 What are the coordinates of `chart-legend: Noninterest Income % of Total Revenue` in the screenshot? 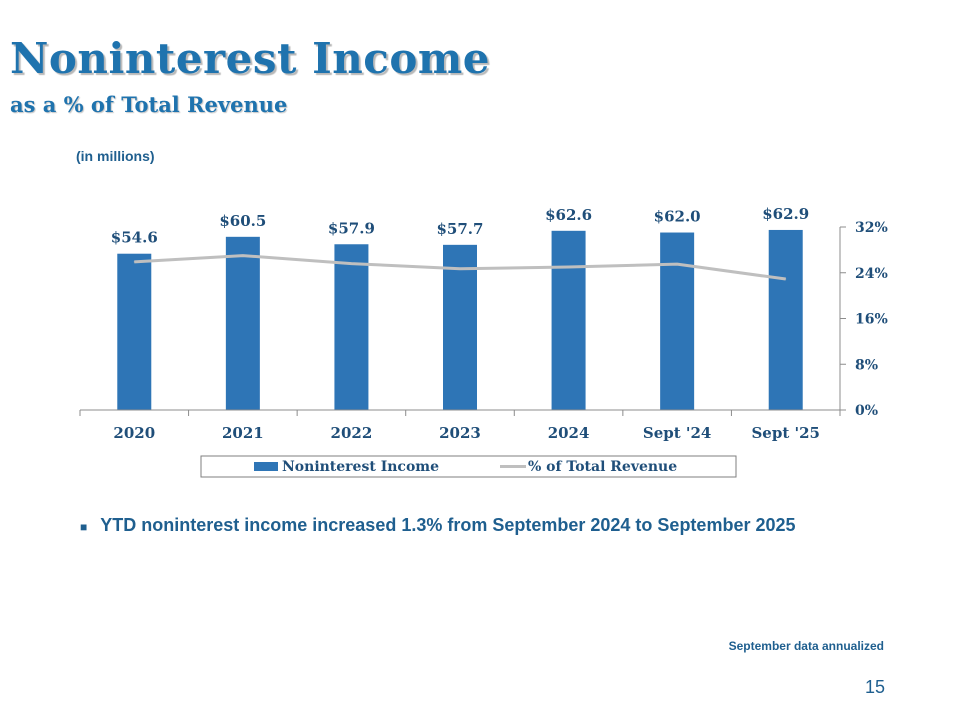 It's located at (468, 466).